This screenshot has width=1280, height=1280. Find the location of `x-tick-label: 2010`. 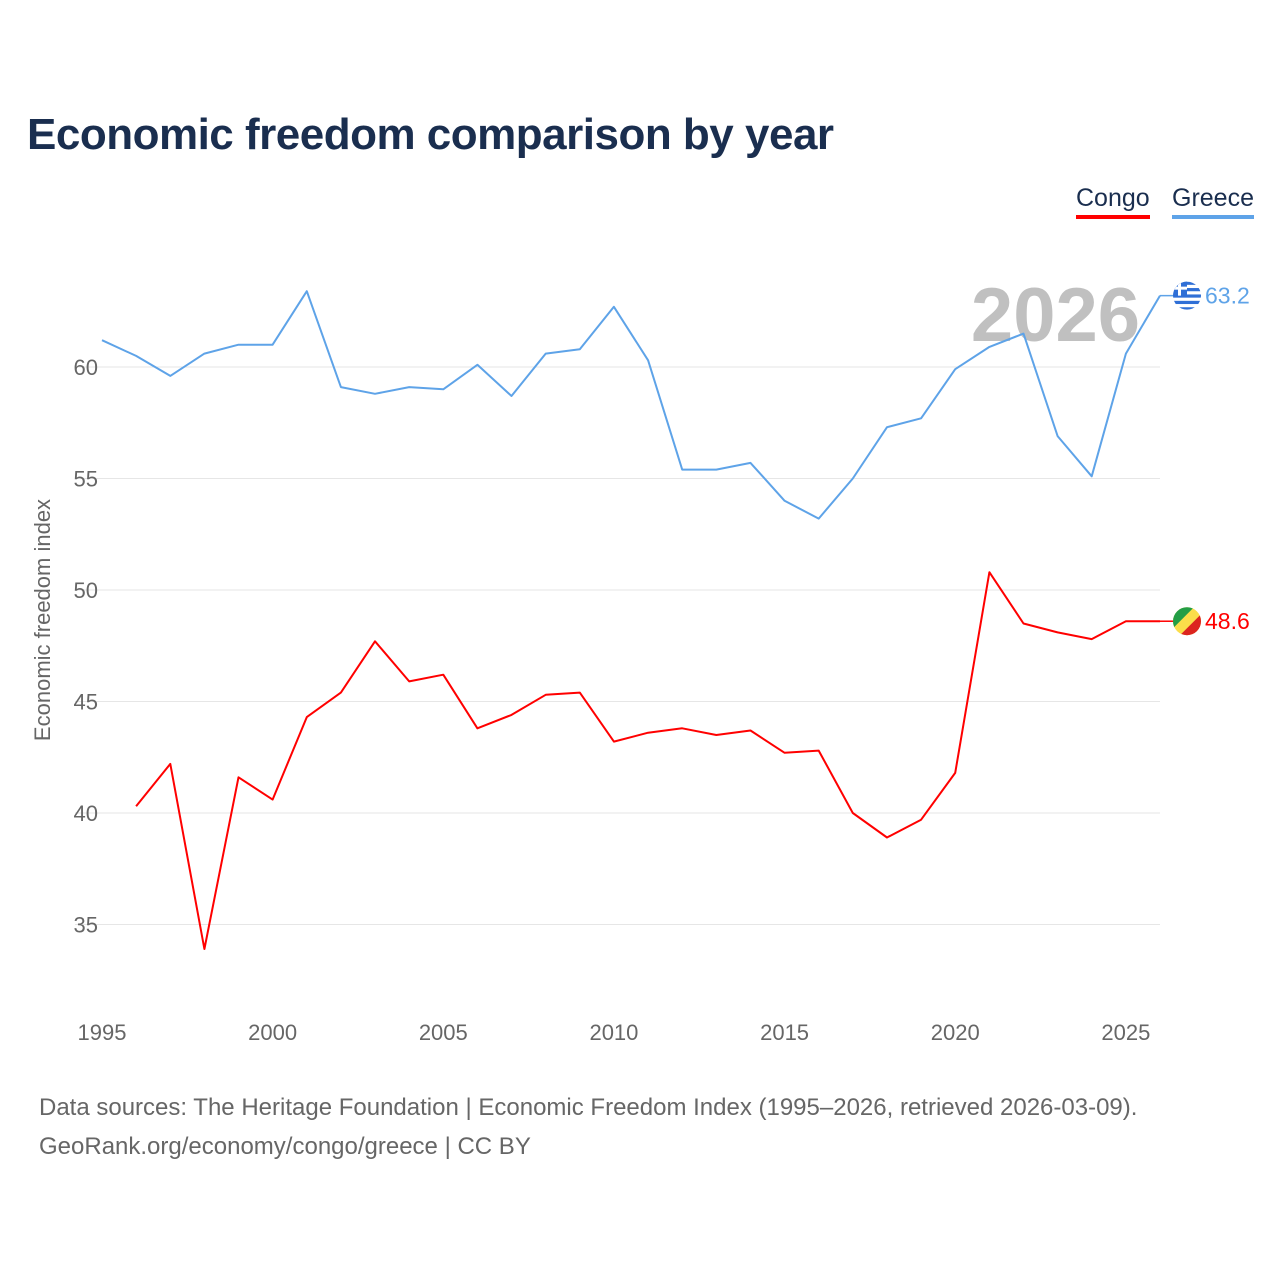

x-tick-label: 2010 is located at coordinates (613, 1032).